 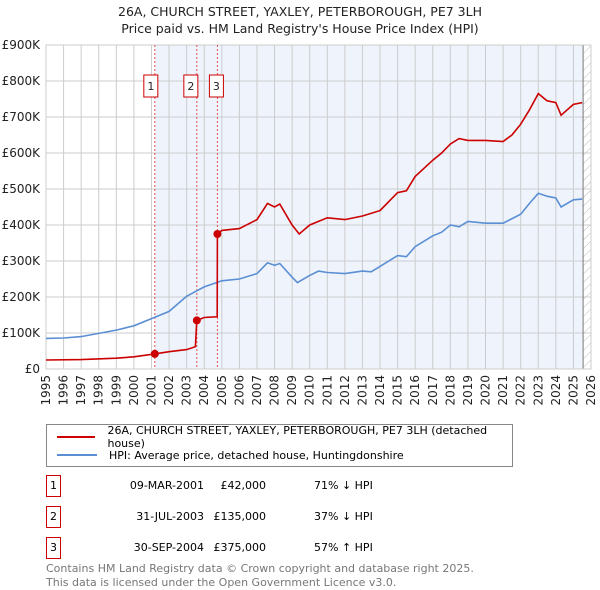 I want to click on x-tick-label: 1997, so click(x=81, y=390).